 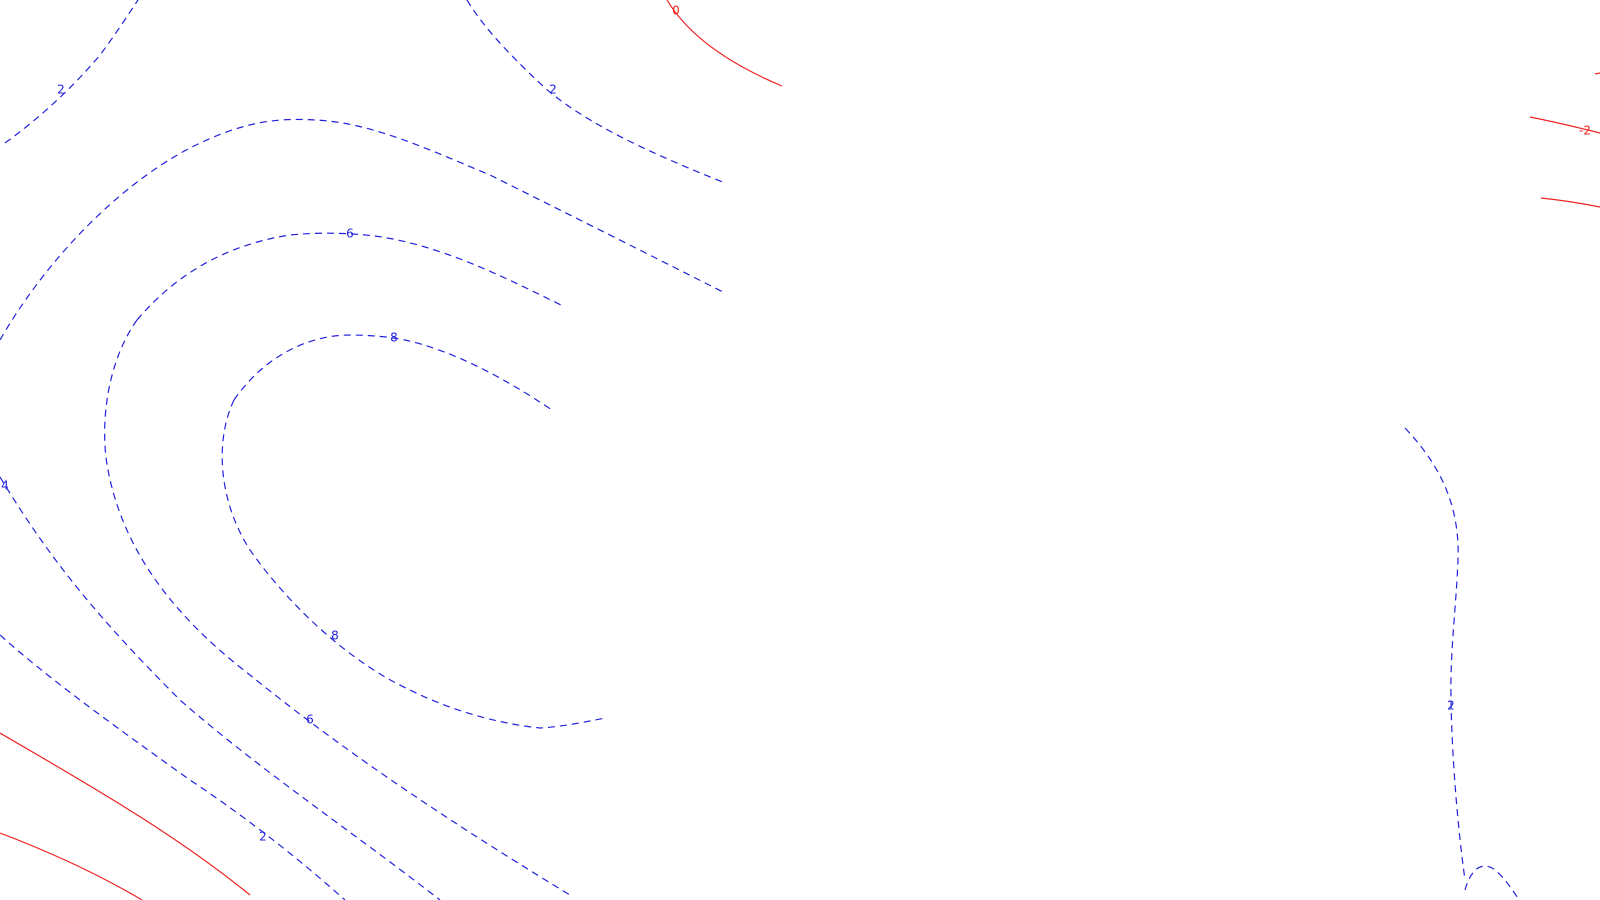 I want to click on isoline-2-top-center, so click(x=596, y=92).